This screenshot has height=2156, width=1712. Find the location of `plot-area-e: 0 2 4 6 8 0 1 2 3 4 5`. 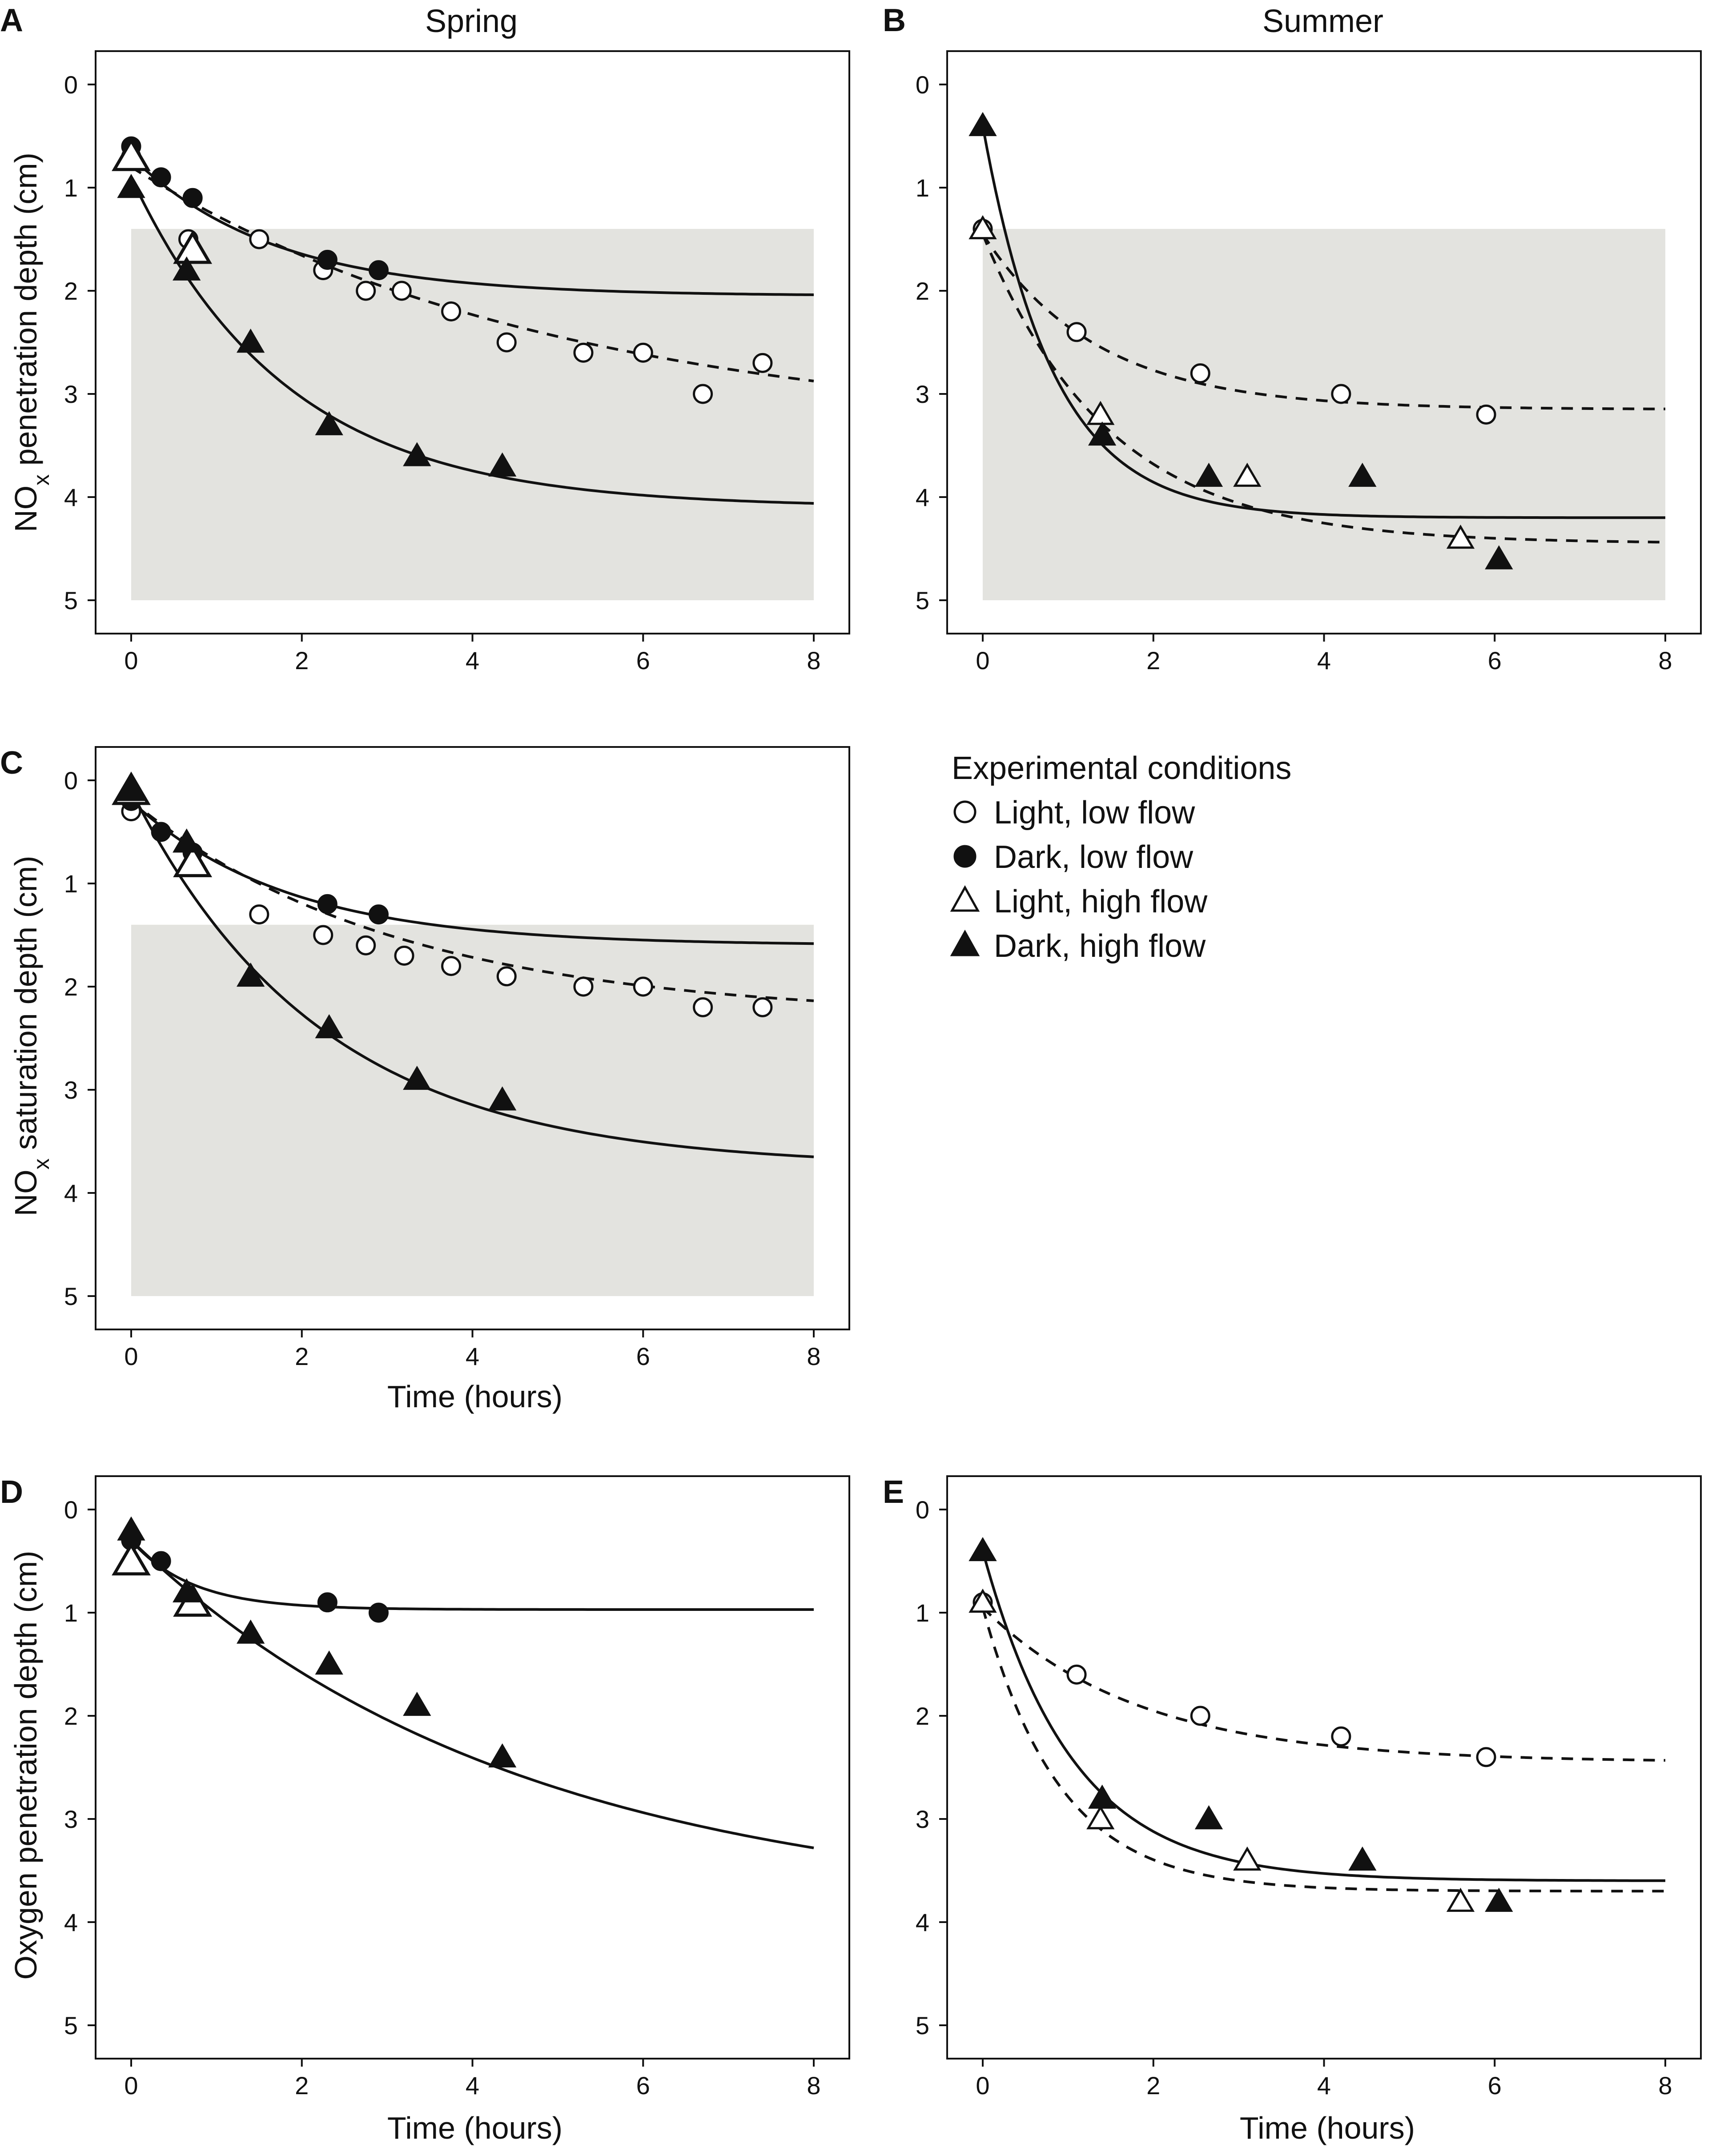

plot-area-e: 0 2 4 6 8 0 1 2 3 4 5 is located at coordinates (1294, 1798).